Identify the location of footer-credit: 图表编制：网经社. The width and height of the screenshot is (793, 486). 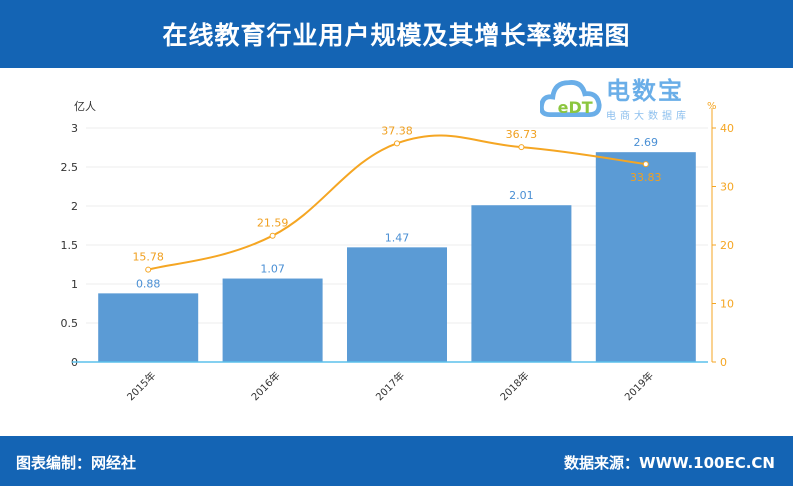
(76, 463).